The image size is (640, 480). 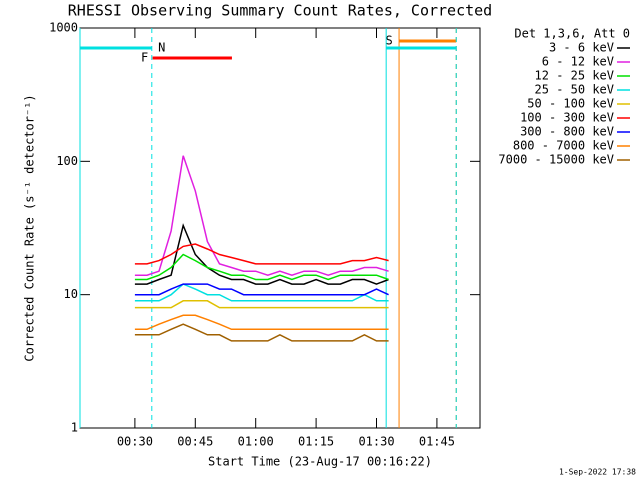 What do you see at coordinates (567, 132) in the screenshot?
I see `legend-label: 300 - 800 keV` at bounding box center [567, 132].